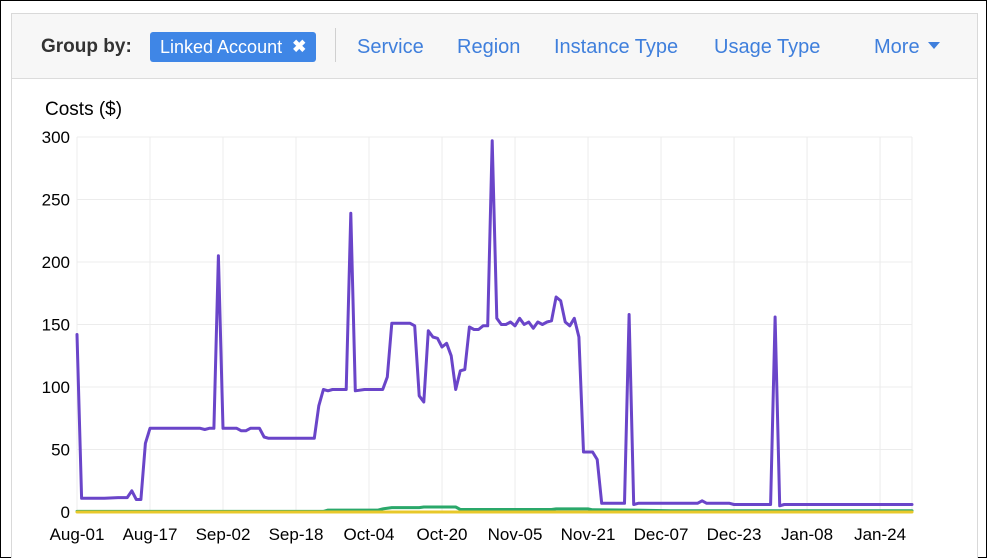 Image resolution: width=987 pixels, height=558 pixels. What do you see at coordinates (767, 47) in the screenshot?
I see `group-option-usage-type: Usage Type` at bounding box center [767, 47].